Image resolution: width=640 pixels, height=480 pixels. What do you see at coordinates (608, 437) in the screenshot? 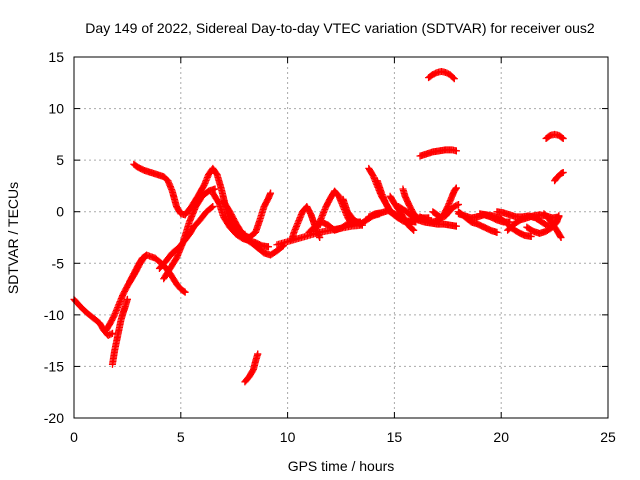
I see `x-tick-label: 25` at bounding box center [608, 437].